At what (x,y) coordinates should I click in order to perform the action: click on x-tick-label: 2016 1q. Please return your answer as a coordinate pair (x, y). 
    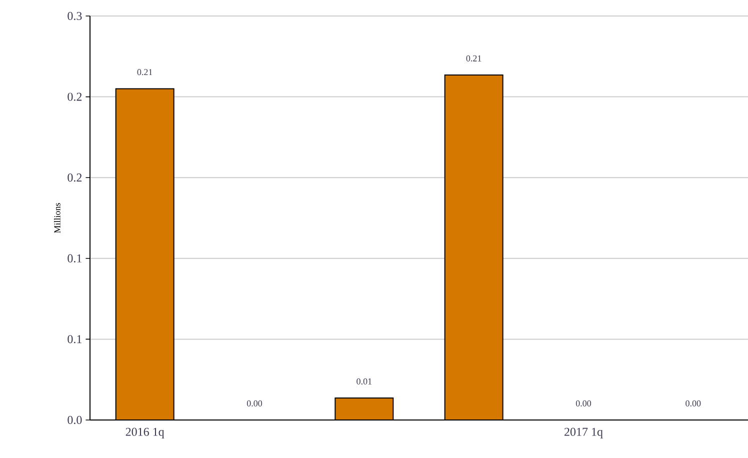
    Looking at the image, I should click on (145, 433).